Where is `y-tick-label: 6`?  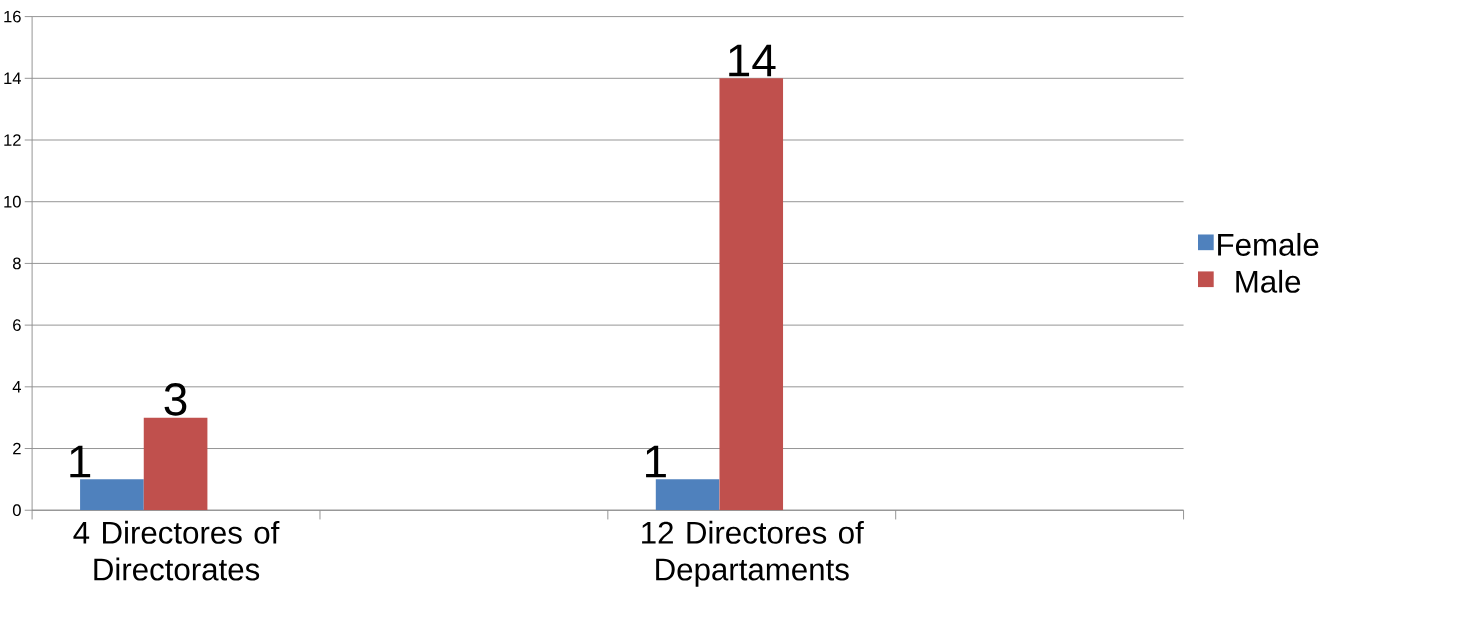
y-tick-label: 6 is located at coordinates (17, 325).